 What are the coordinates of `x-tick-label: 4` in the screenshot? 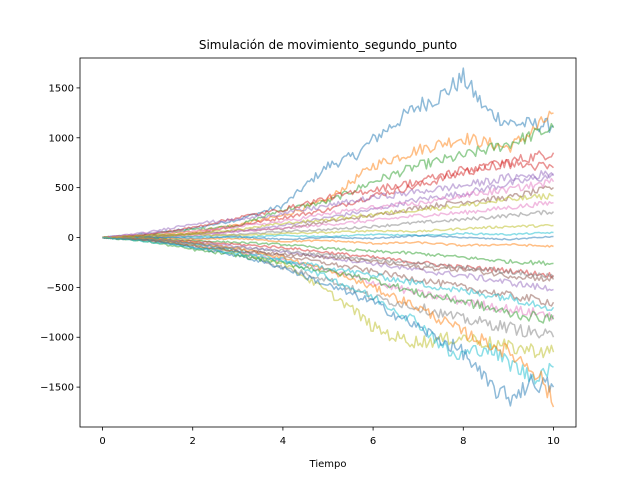 It's located at (283, 441).